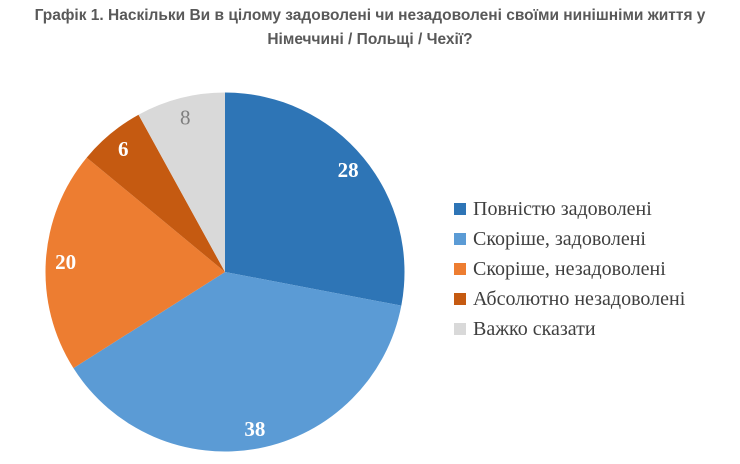  Describe the element at coordinates (370, 39) in the screenshot. I see `chart-title-line2: Німеччині / Польщі / Чехії?` at that location.